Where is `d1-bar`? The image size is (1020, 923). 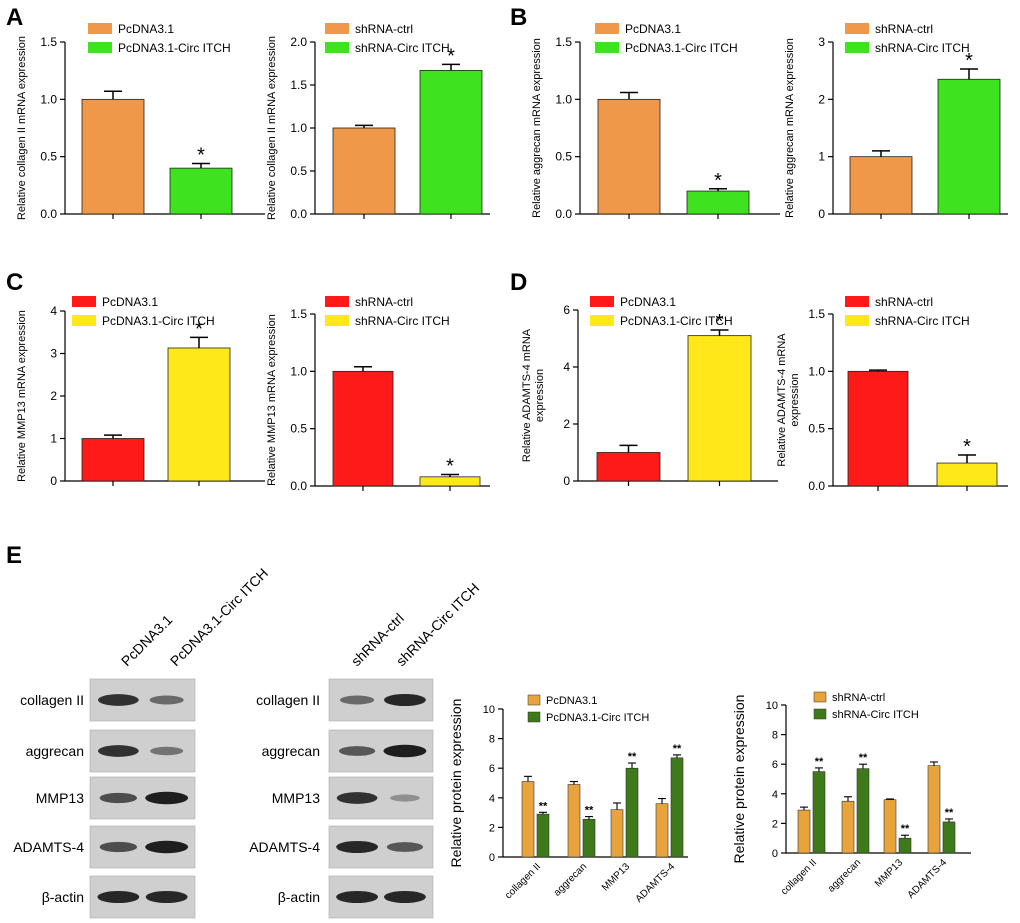
d1-bar is located at coordinates (719, 408).